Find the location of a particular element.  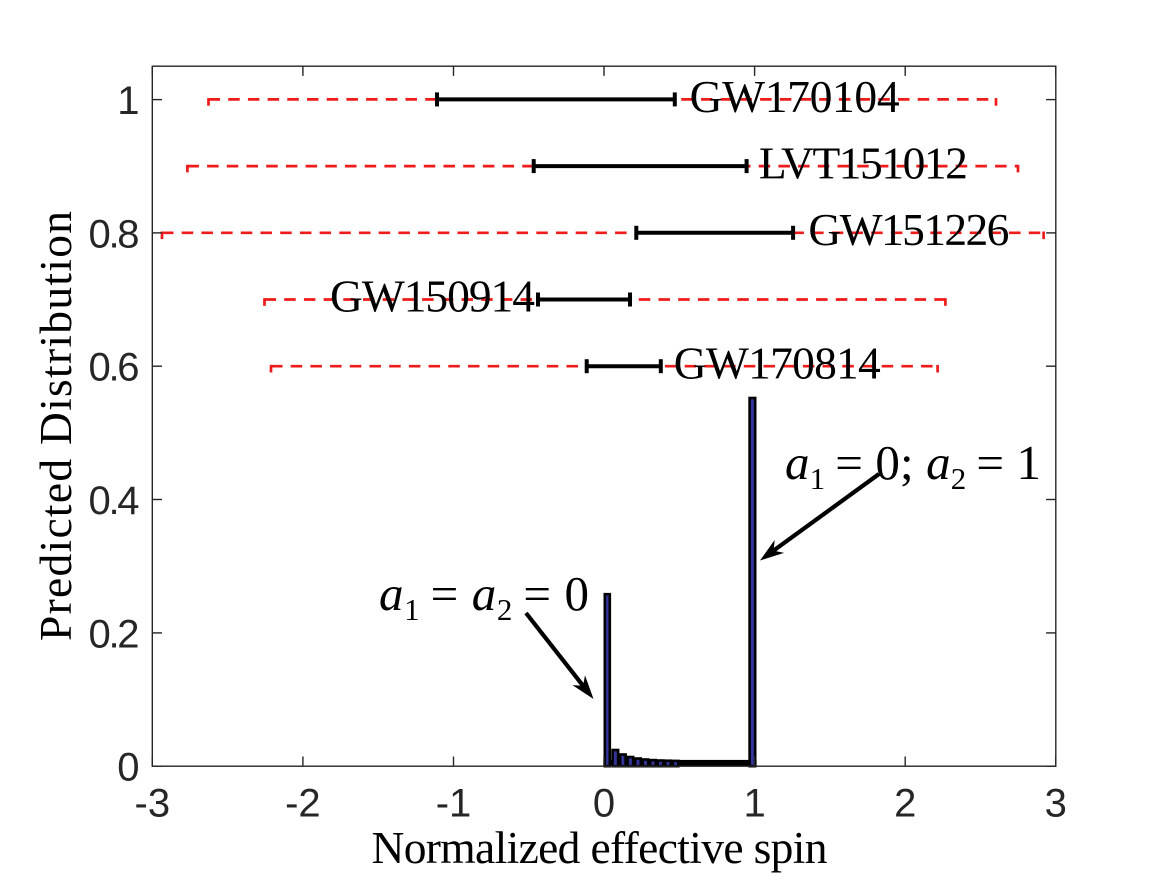

svg-text: 0.2 is located at coordinates (114, 634).